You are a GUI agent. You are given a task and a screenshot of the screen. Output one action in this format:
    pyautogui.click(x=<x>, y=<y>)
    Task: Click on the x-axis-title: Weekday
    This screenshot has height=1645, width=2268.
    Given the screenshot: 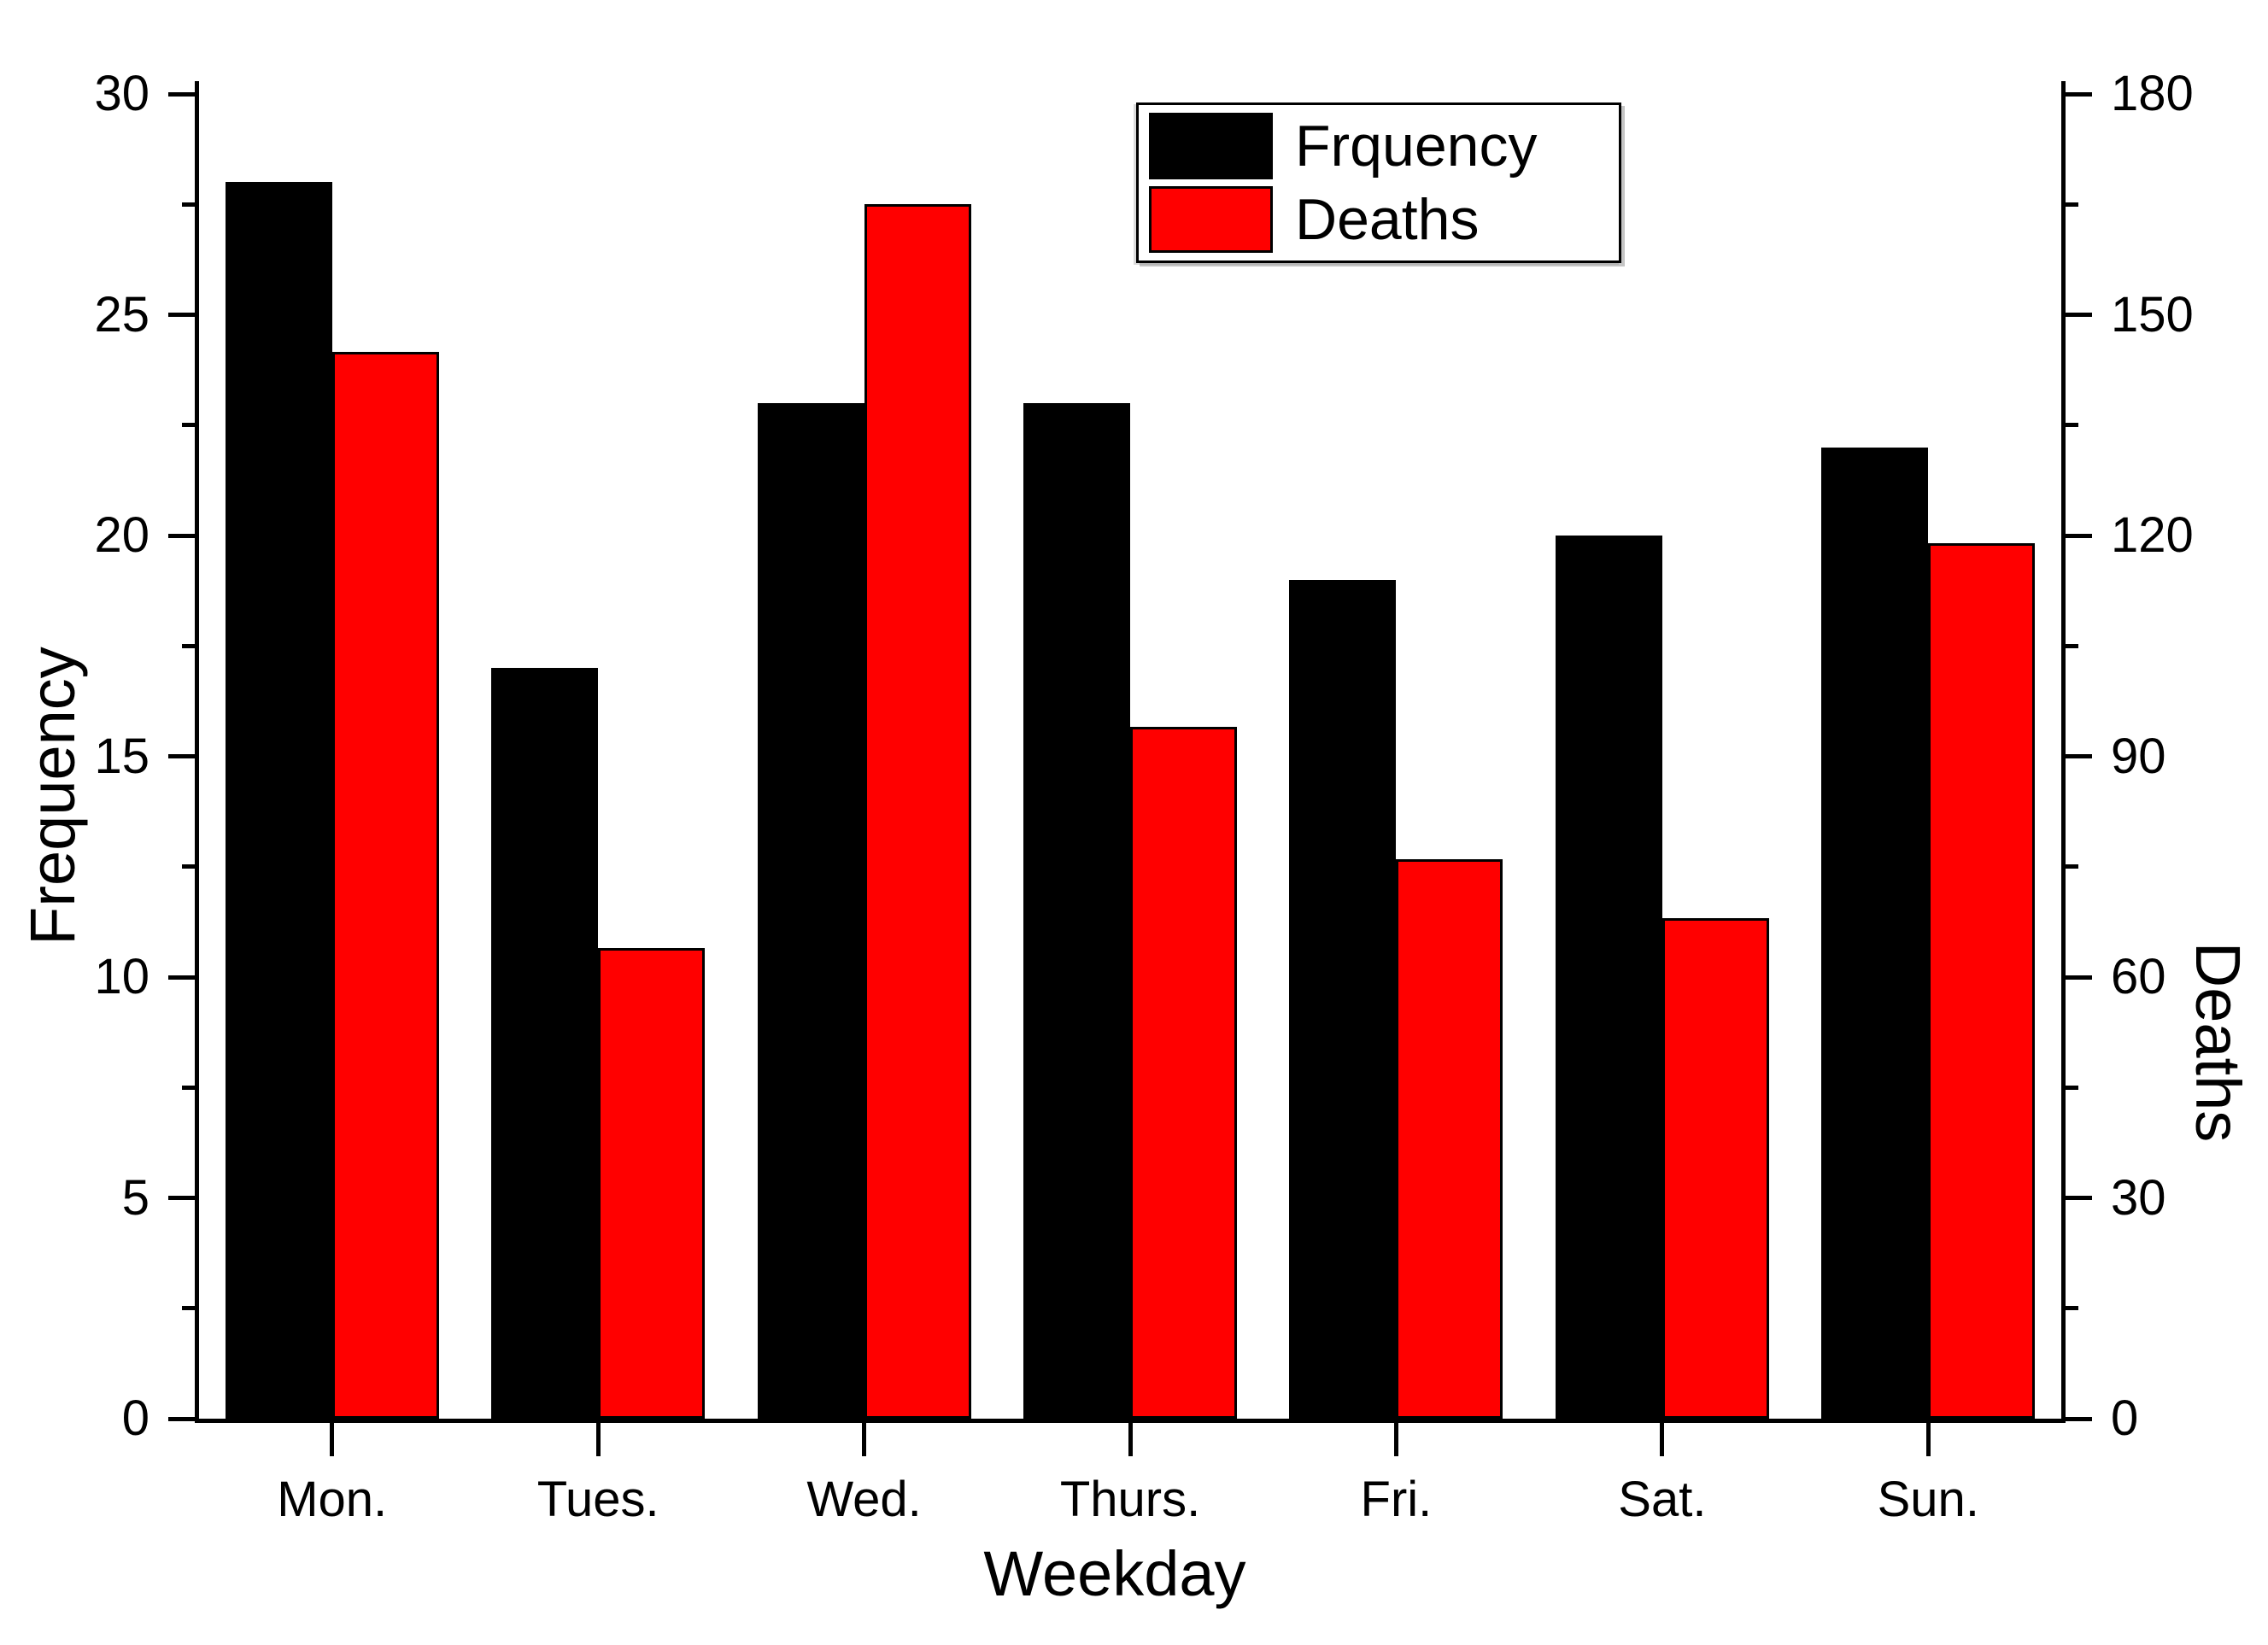 What is the action you would take?
    pyautogui.click(x=1114, y=1573)
    